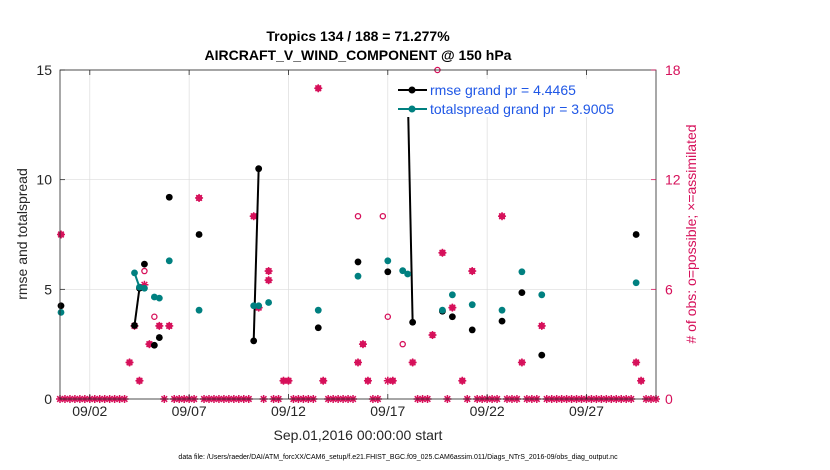  What do you see at coordinates (673, 180) in the screenshot?
I see `y-tick-label-right: 12` at bounding box center [673, 180].